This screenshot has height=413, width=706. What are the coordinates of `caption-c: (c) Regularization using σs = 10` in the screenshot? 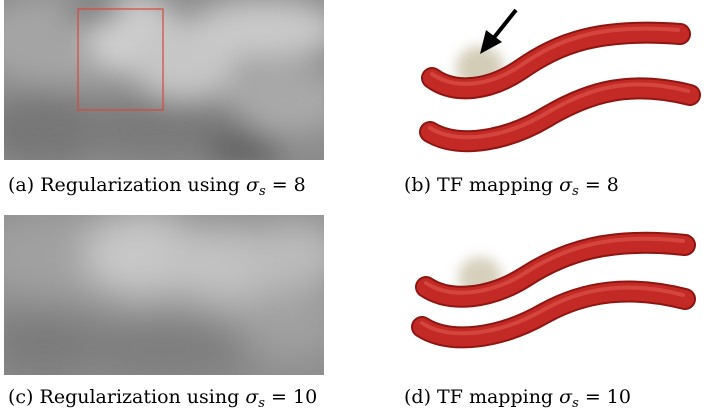 It's located at (163, 398).